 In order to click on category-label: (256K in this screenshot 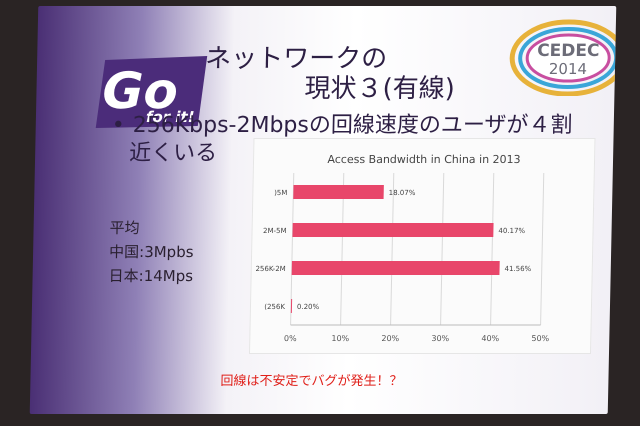, I will do `click(274, 307)`.